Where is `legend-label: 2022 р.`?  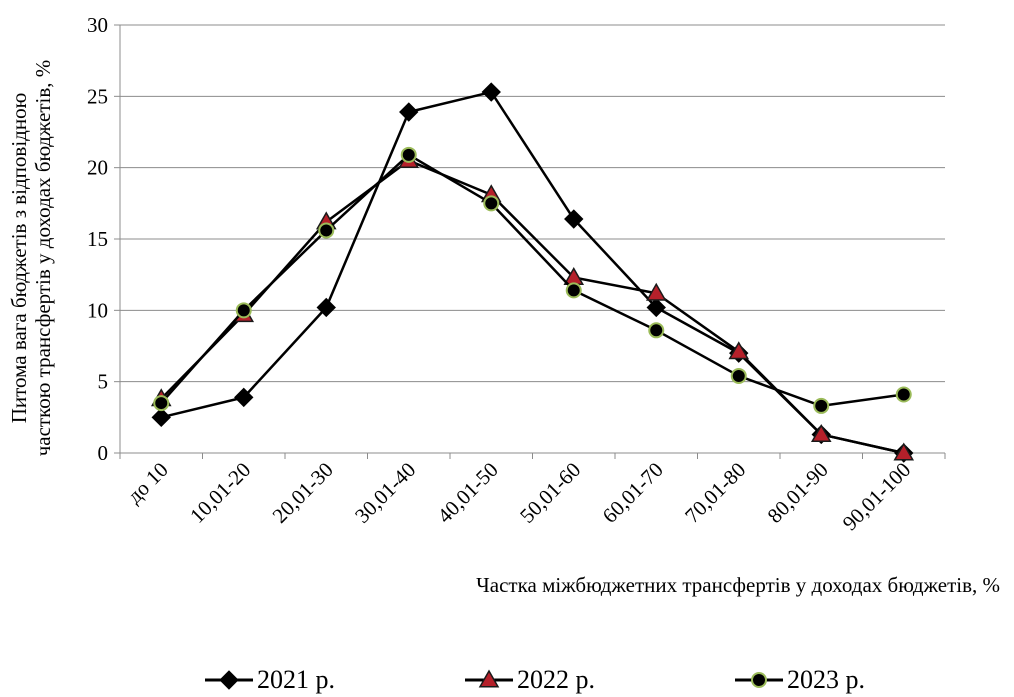 legend-label: 2022 р. is located at coordinates (556, 679).